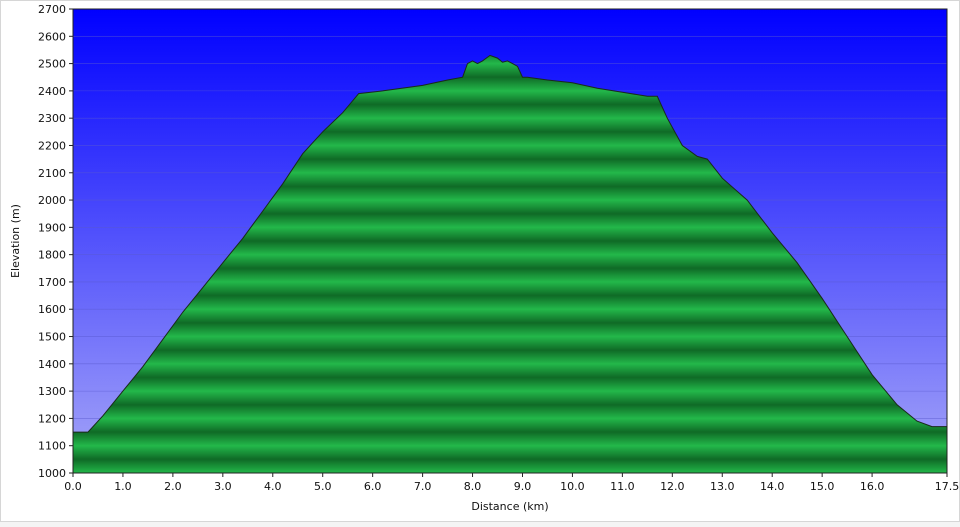 The height and width of the screenshot is (527, 960). Describe the element at coordinates (52, 446) in the screenshot. I see `y-tick-label: 1100` at that location.